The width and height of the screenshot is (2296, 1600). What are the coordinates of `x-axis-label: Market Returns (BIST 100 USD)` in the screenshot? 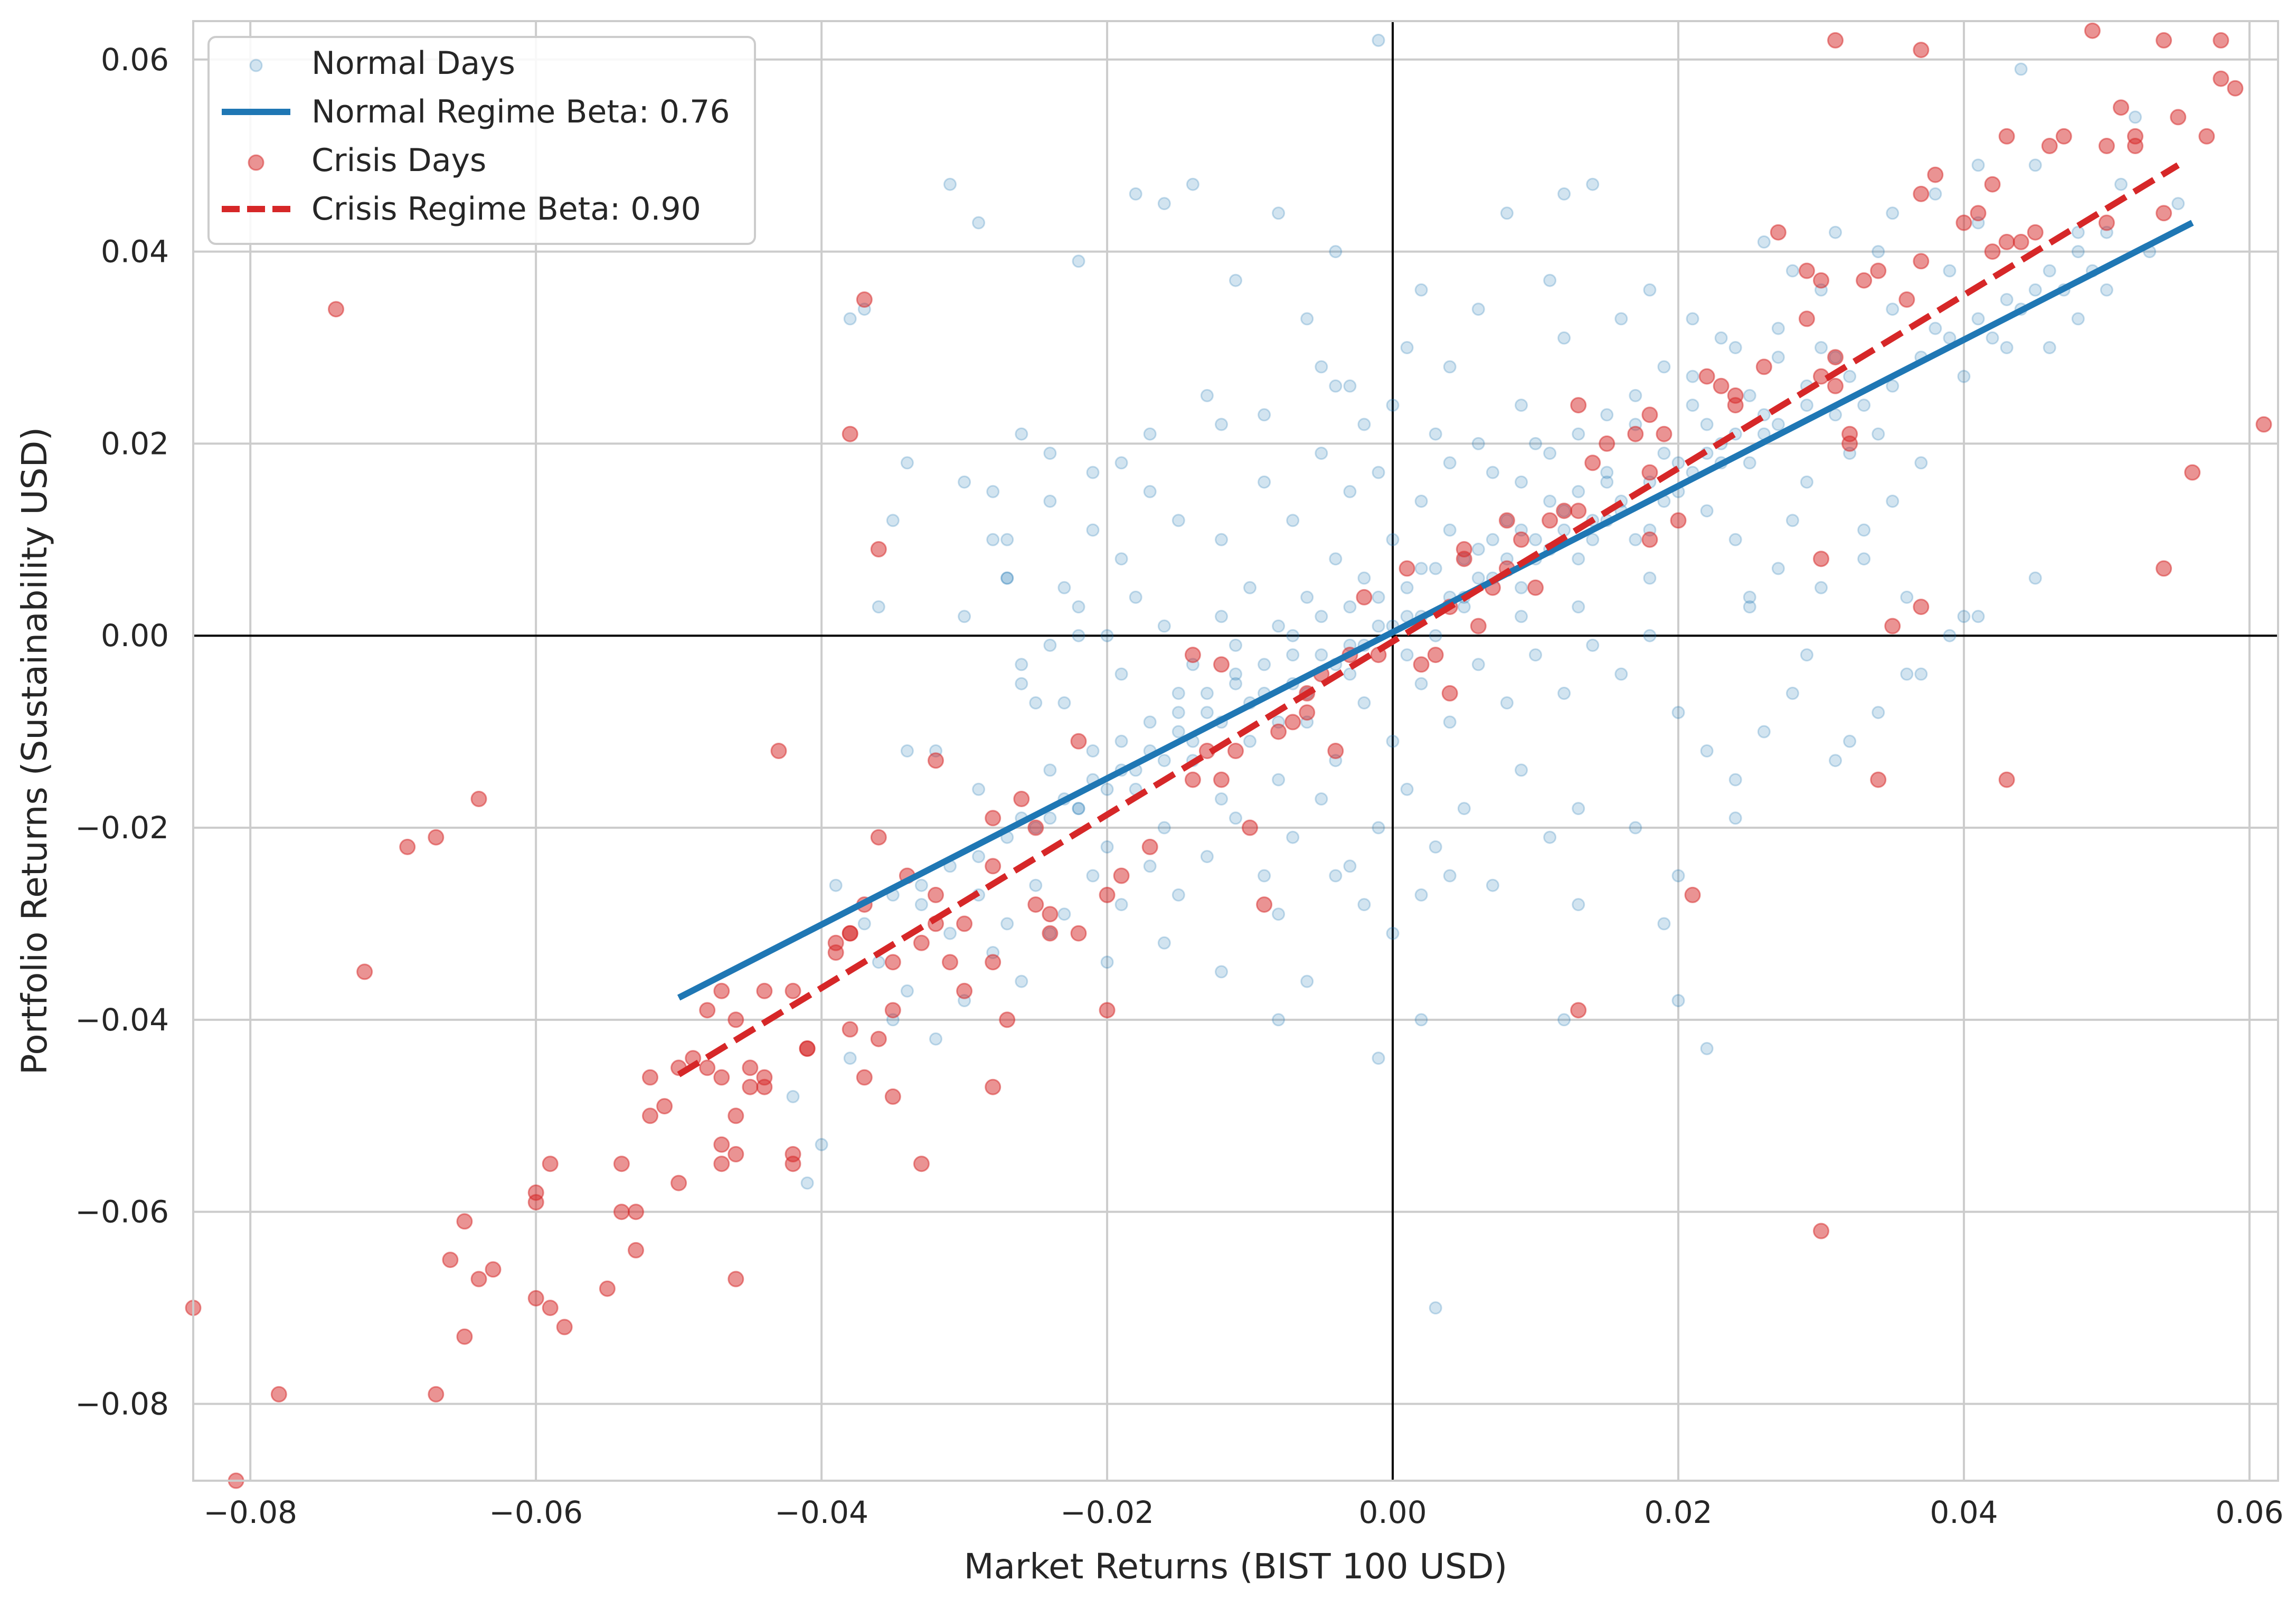 It's located at (1236, 1566).